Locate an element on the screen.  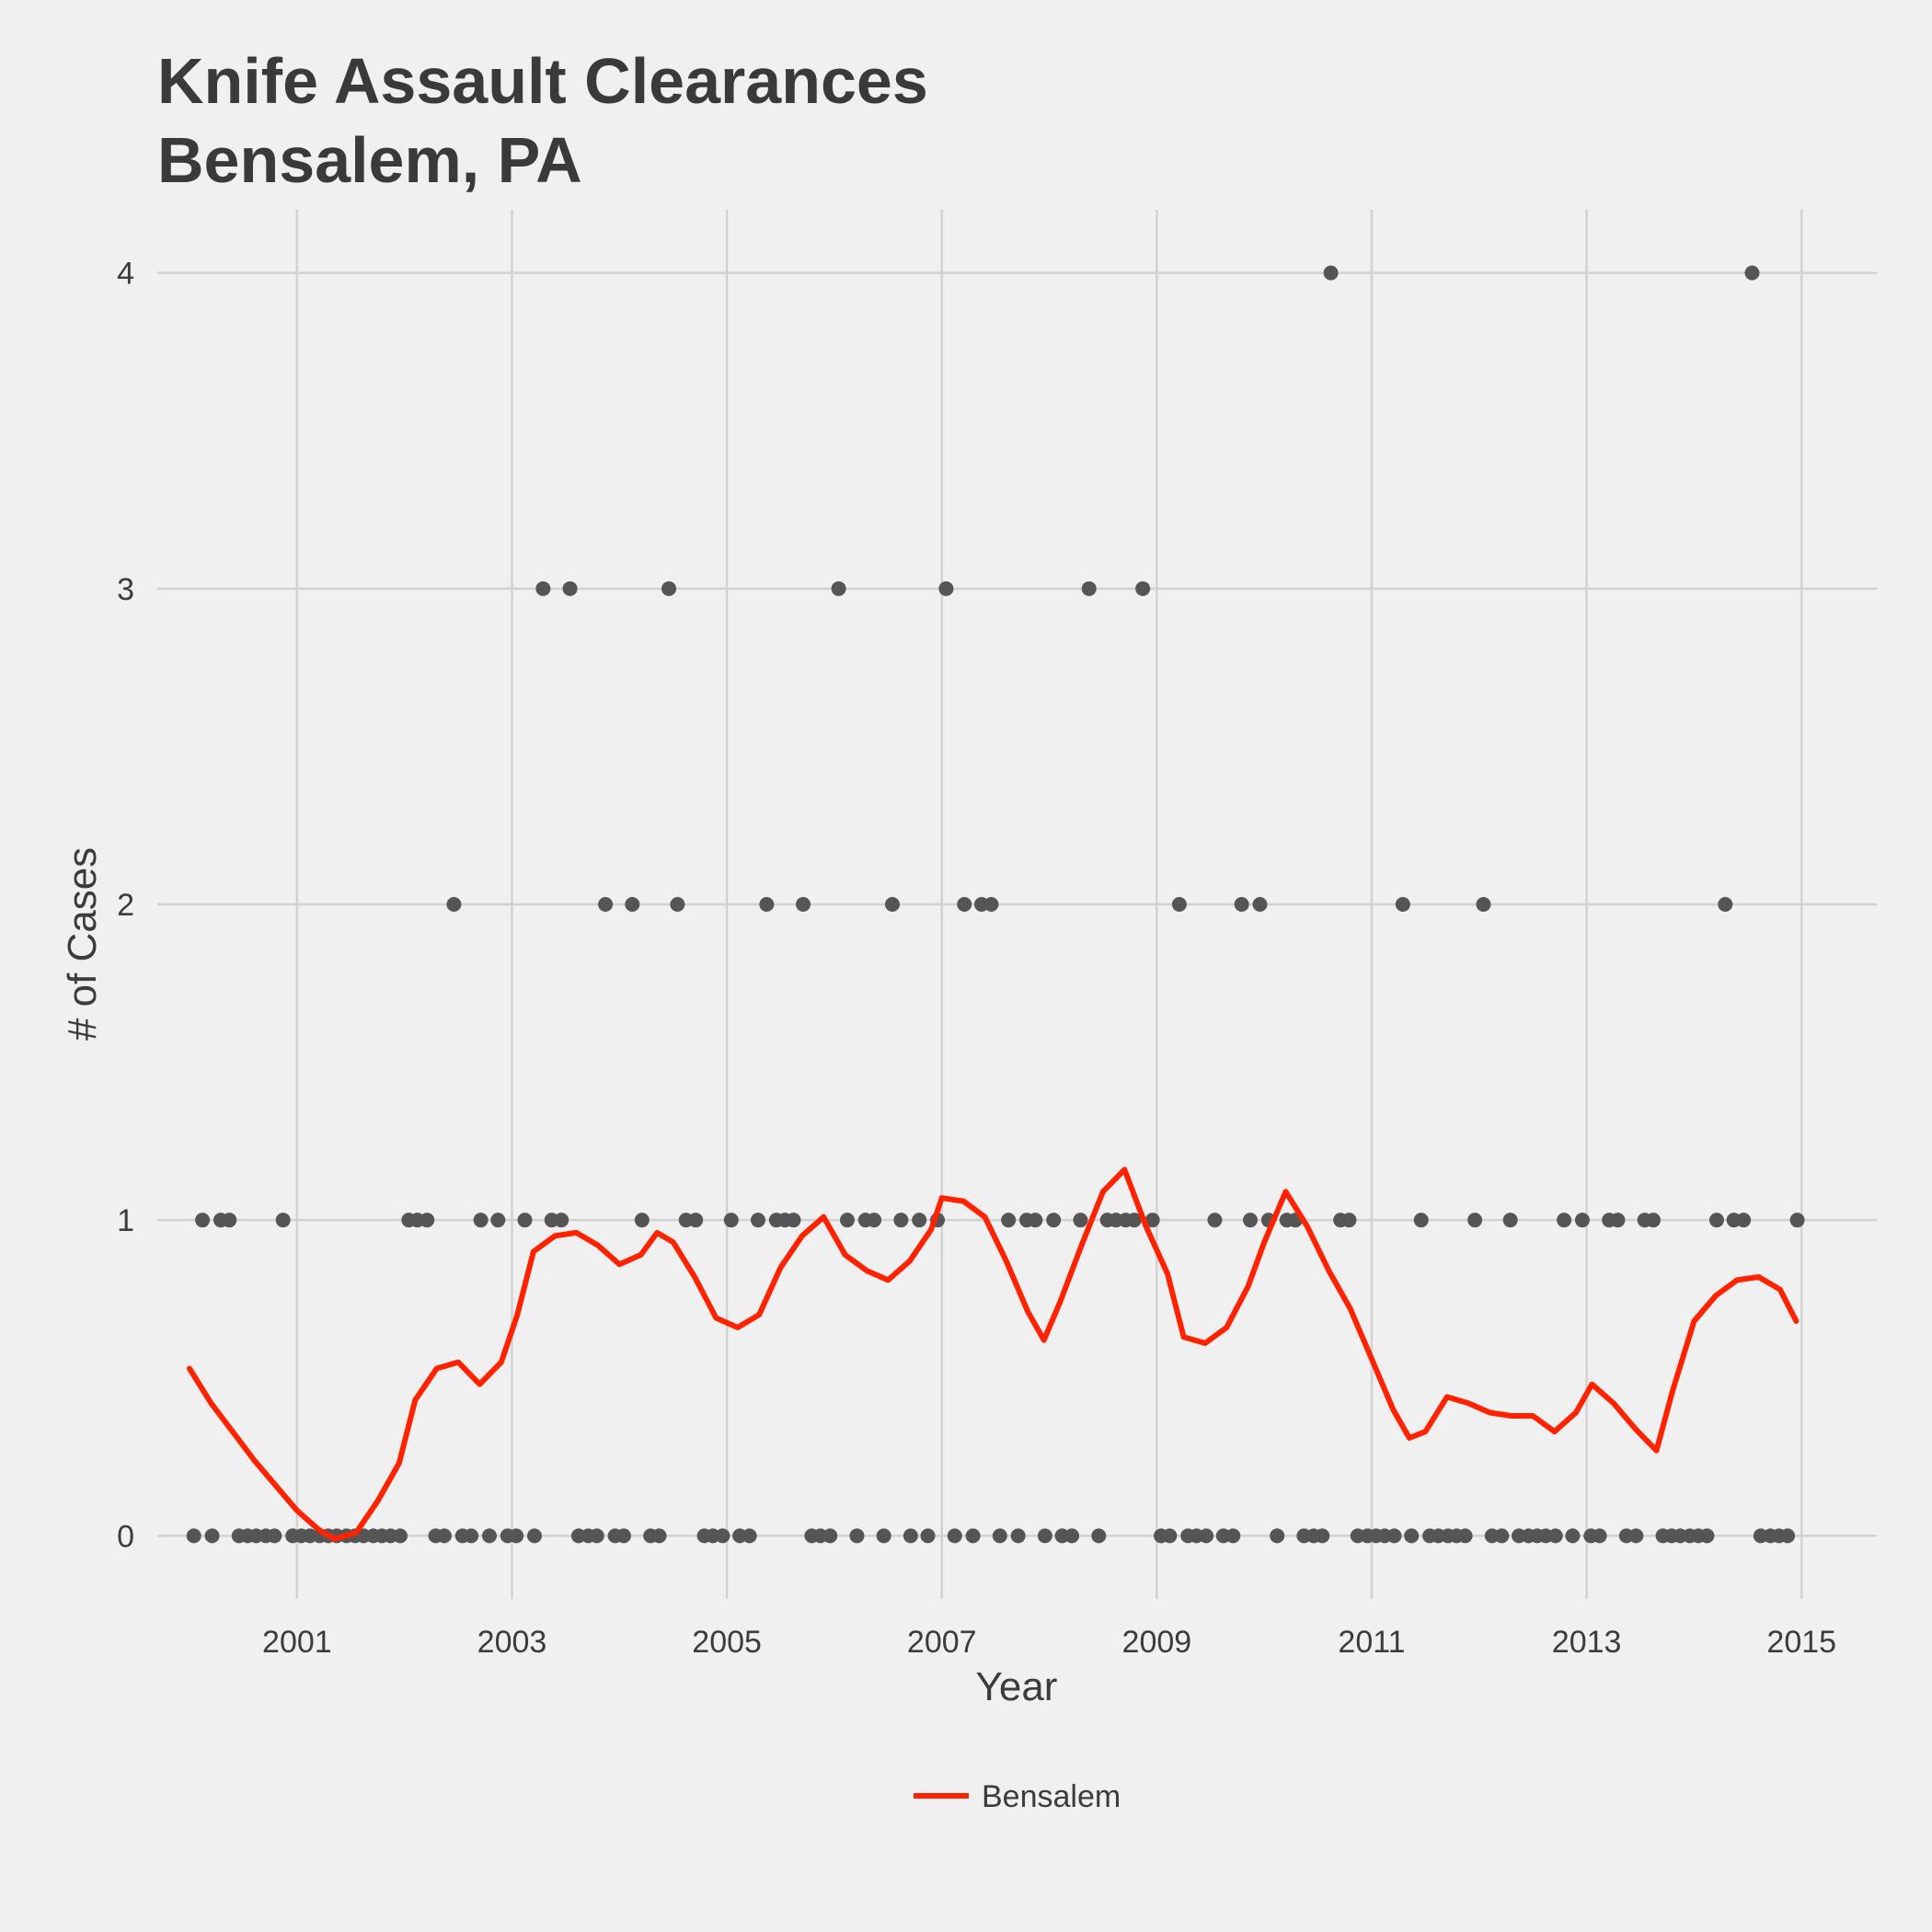
y-tick-label: 1 is located at coordinates (126, 1220).